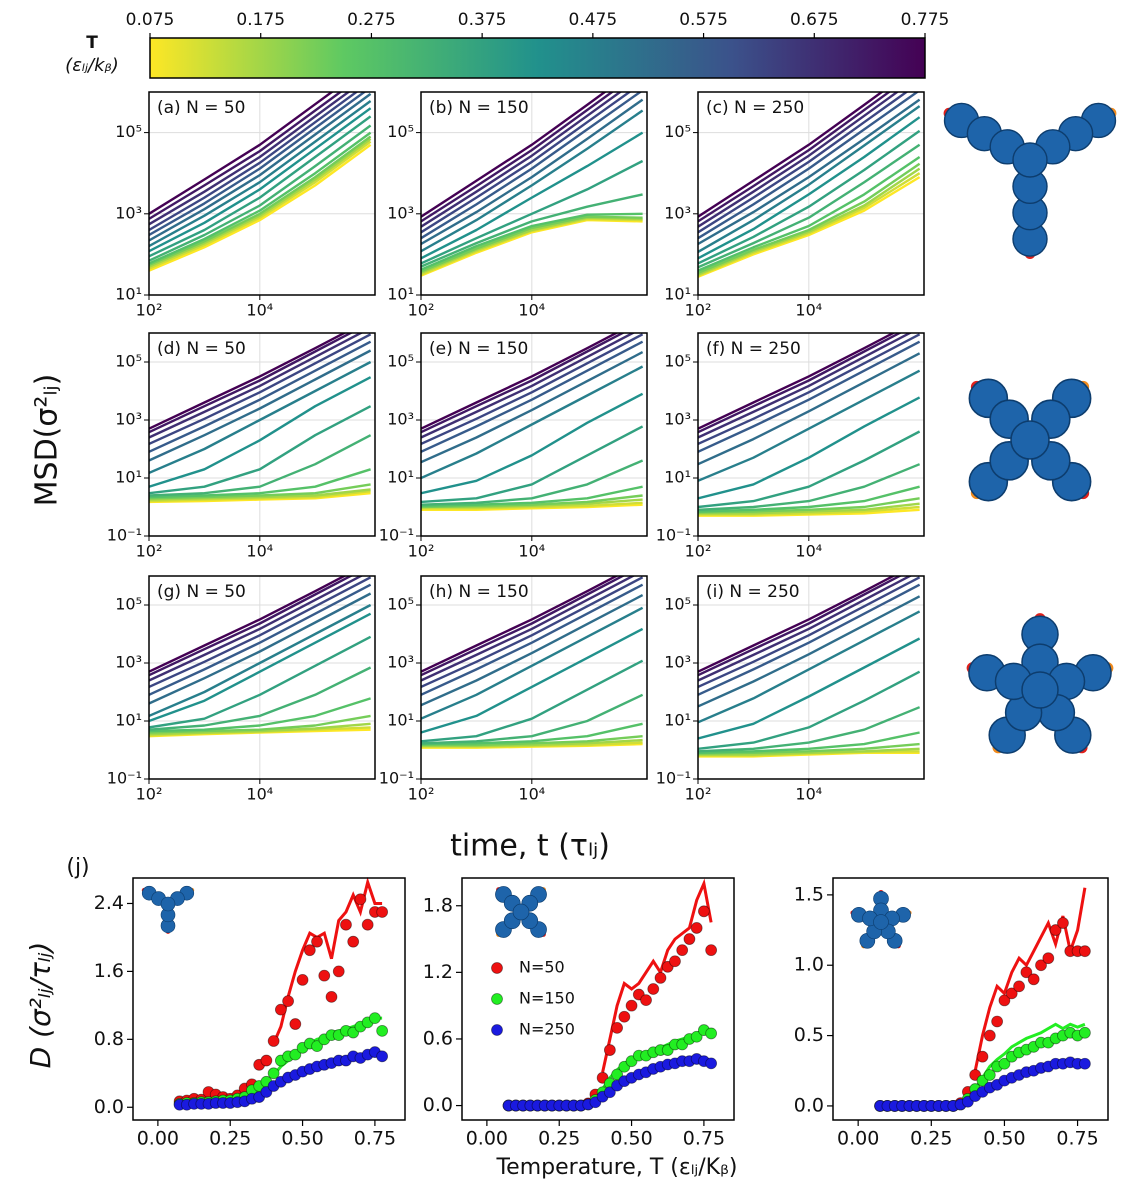 The image size is (1123, 1182). I want to click on legend-marker, so click(497, 1030).